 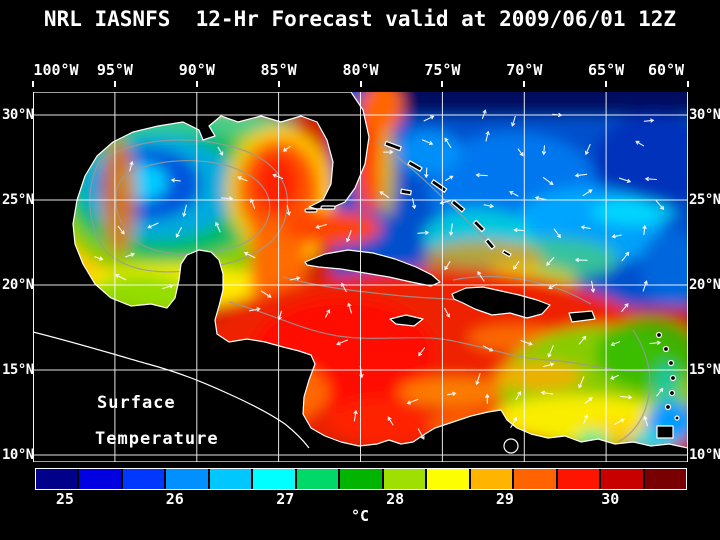 I want to click on hispaniola, so click(x=501, y=302).